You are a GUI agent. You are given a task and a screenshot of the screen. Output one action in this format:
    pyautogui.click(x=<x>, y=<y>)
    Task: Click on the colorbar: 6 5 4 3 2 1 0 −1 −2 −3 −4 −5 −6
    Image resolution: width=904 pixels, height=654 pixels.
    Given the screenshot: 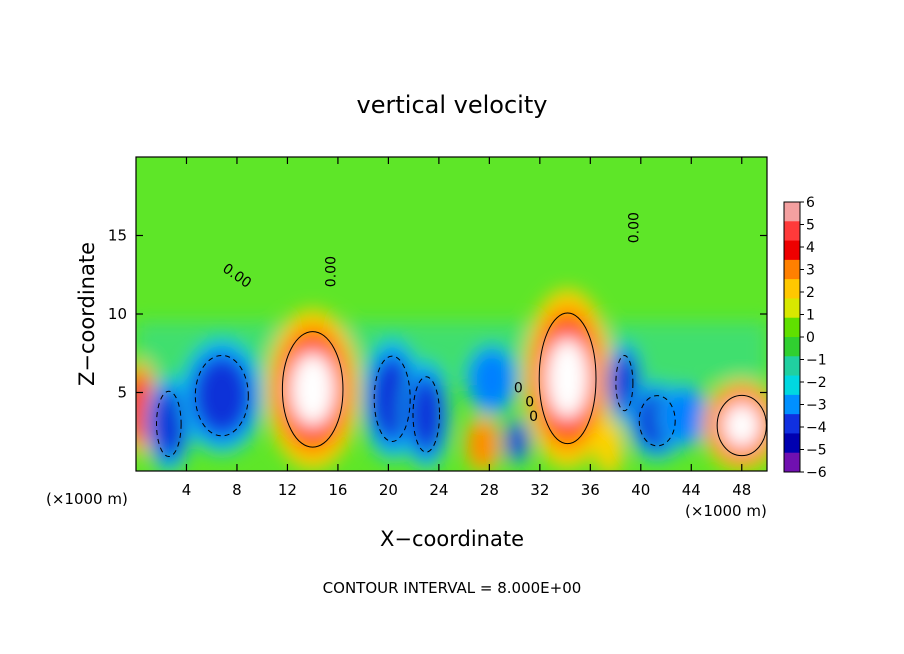 What is the action you would take?
    pyautogui.click(x=805, y=338)
    